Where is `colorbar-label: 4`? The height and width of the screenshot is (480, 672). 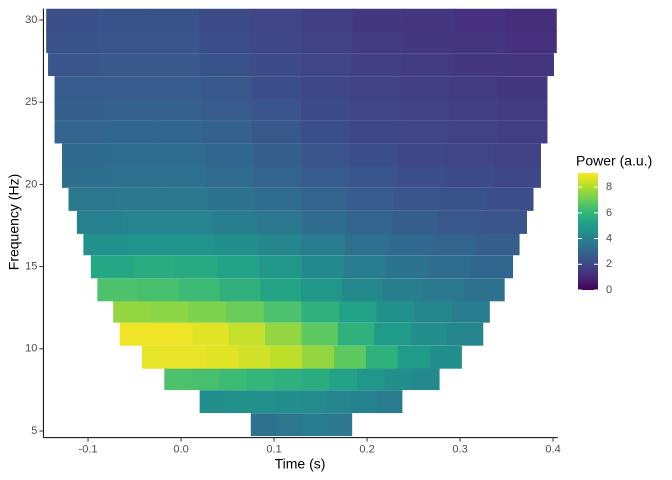
colorbar-label: 4 is located at coordinates (609, 238).